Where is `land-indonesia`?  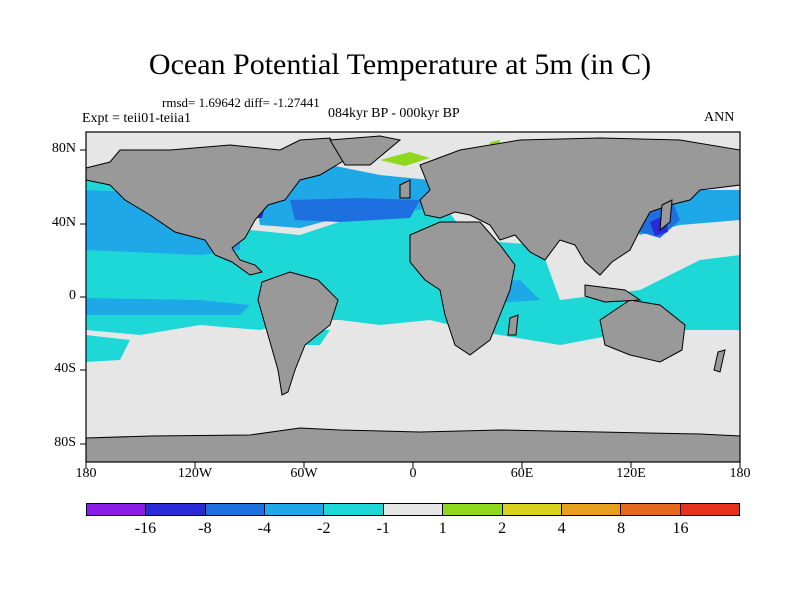
land-indonesia is located at coordinates (613, 293).